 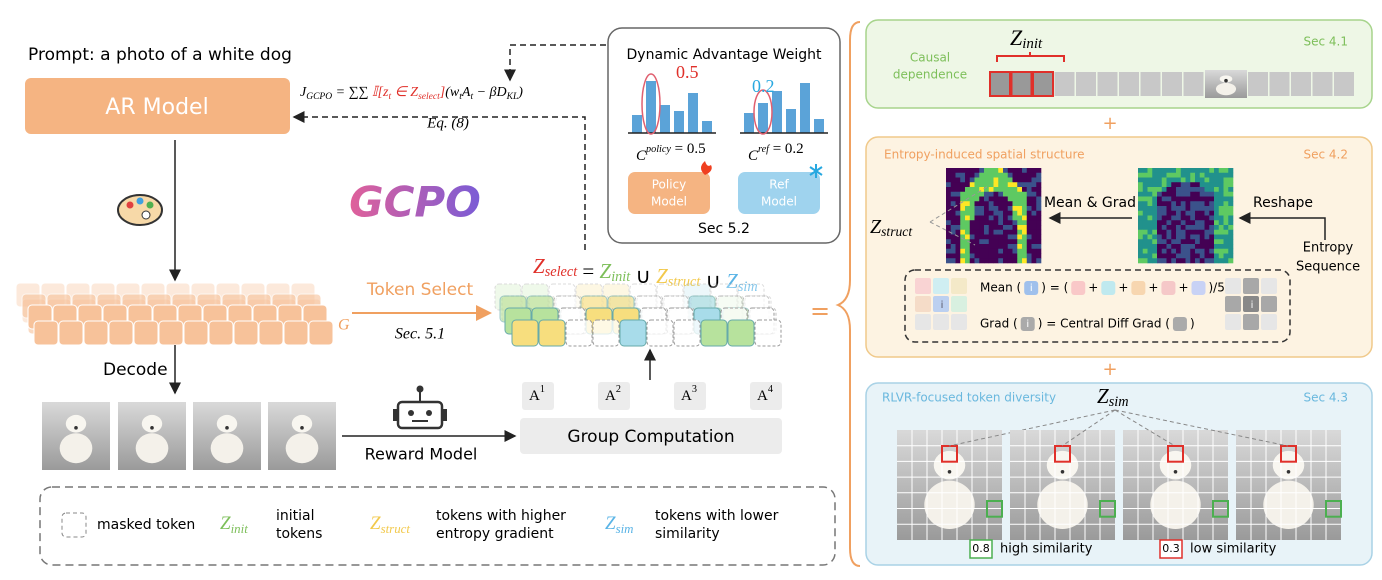 I want to click on symbol: Z, so click(x=225, y=523).